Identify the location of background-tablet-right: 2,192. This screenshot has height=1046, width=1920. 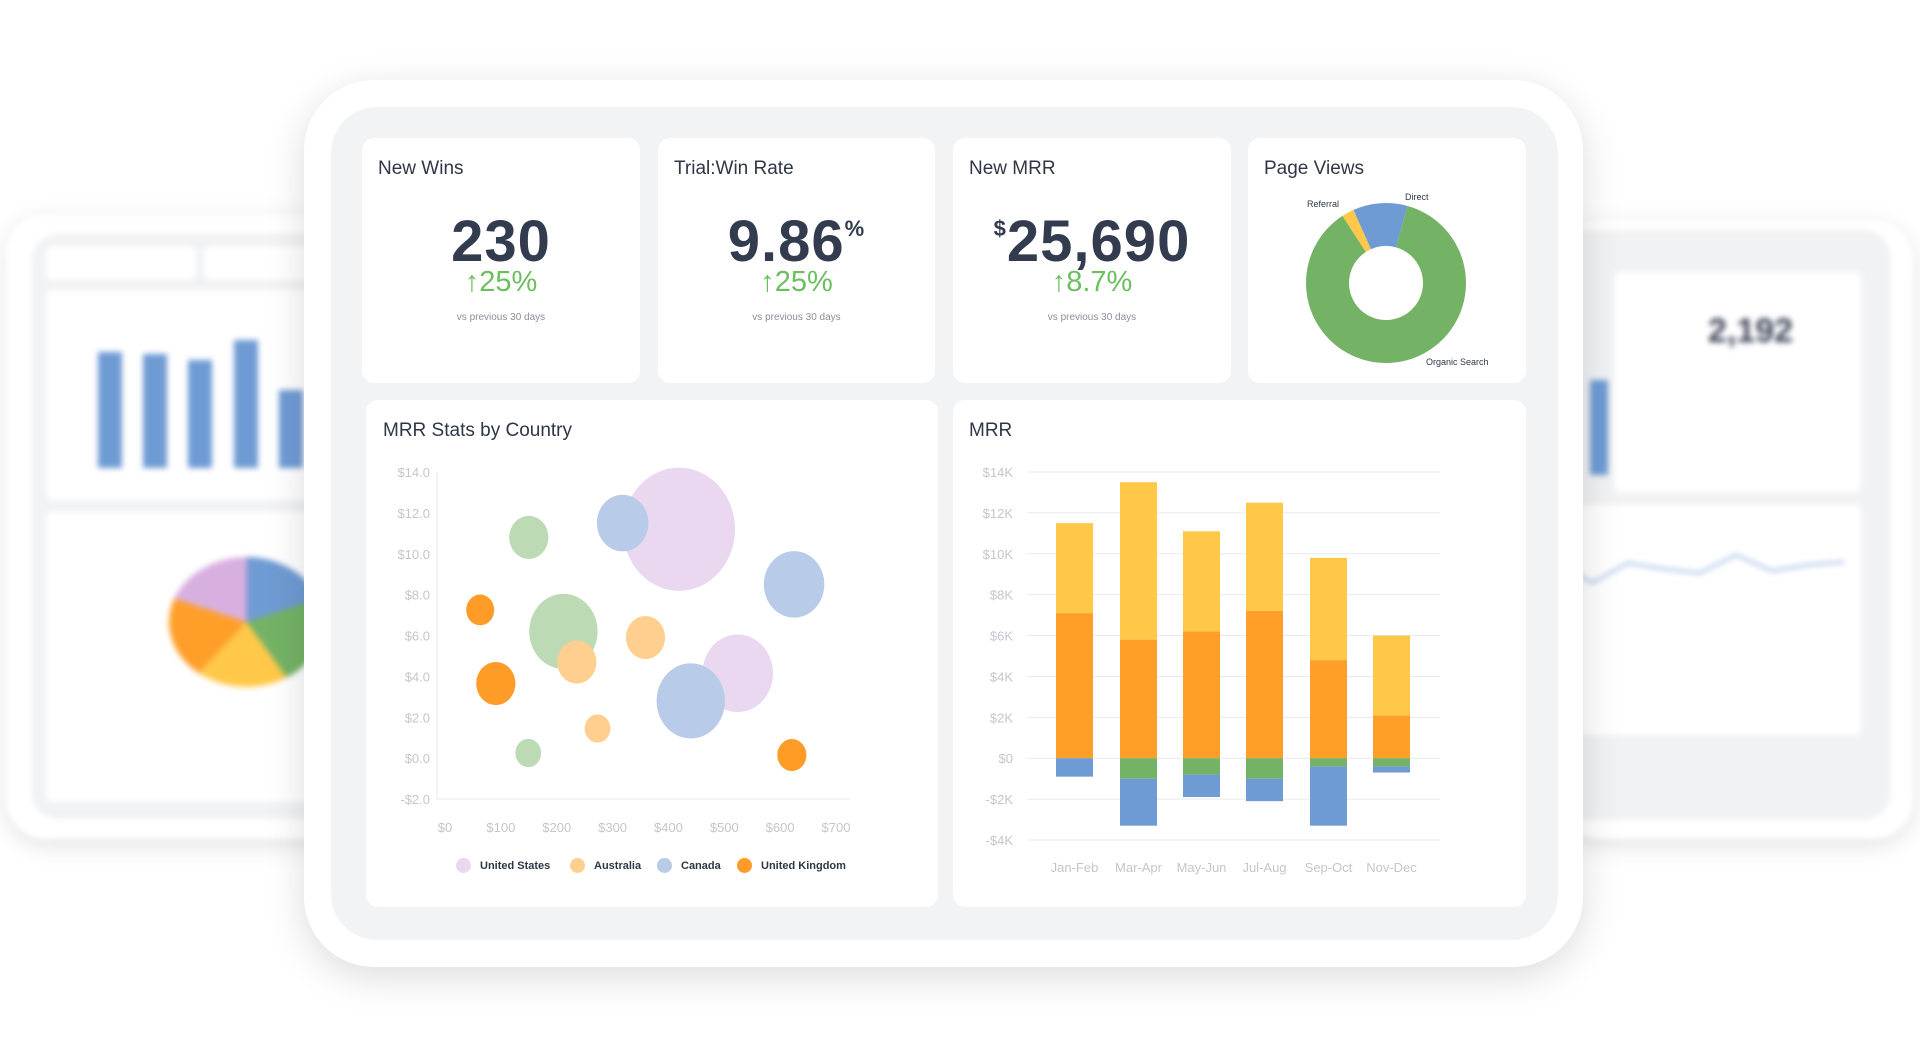
(1736, 529).